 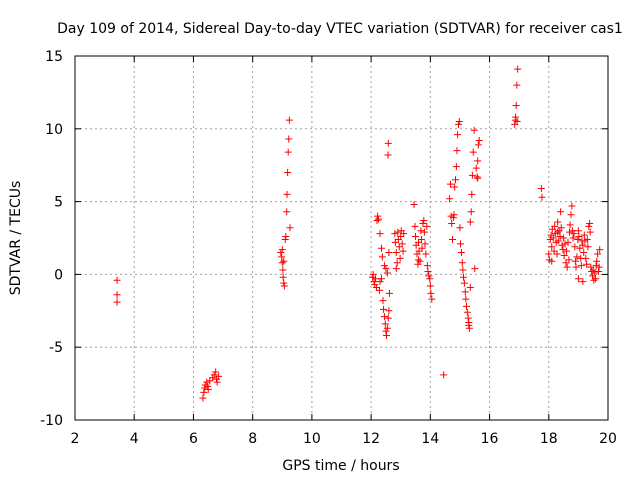 What do you see at coordinates (58, 275) in the screenshot?
I see `y-tick-label: 0` at bounding box center [58, 275].